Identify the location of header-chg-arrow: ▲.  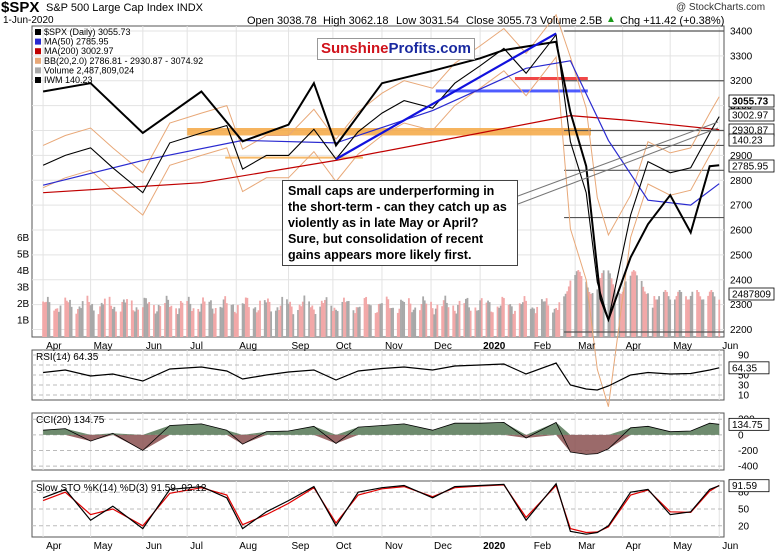
(611, 19).